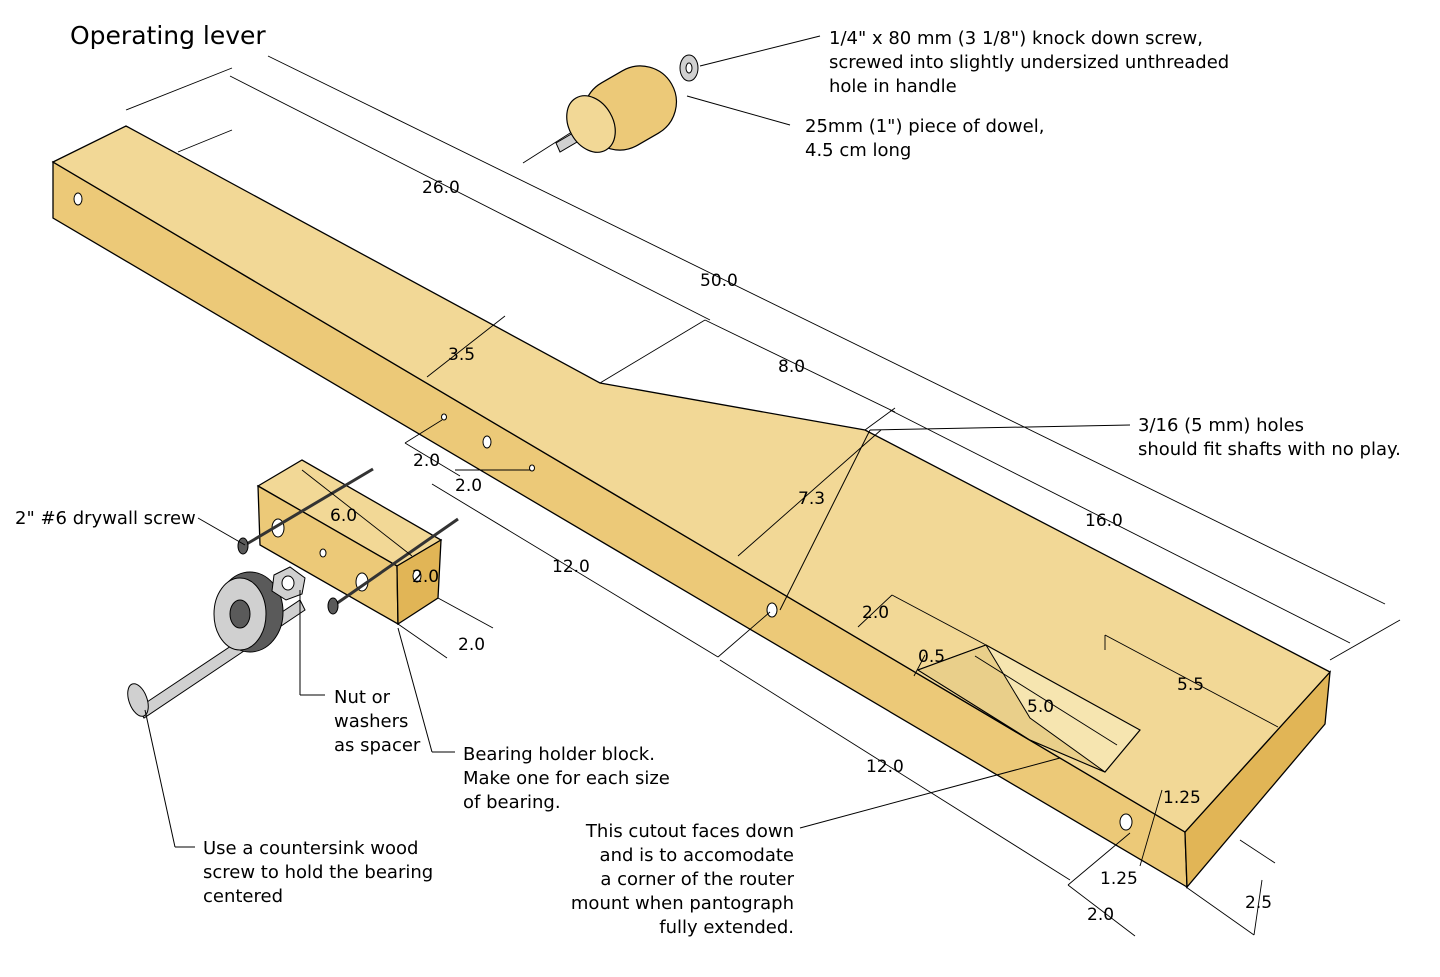 The width and height of the screenshot is (1440, 977). What do you see at coordinates (468, 486) in the screenshot?
I see `dim-2b: 2.0` at bounding box center [468, 486].